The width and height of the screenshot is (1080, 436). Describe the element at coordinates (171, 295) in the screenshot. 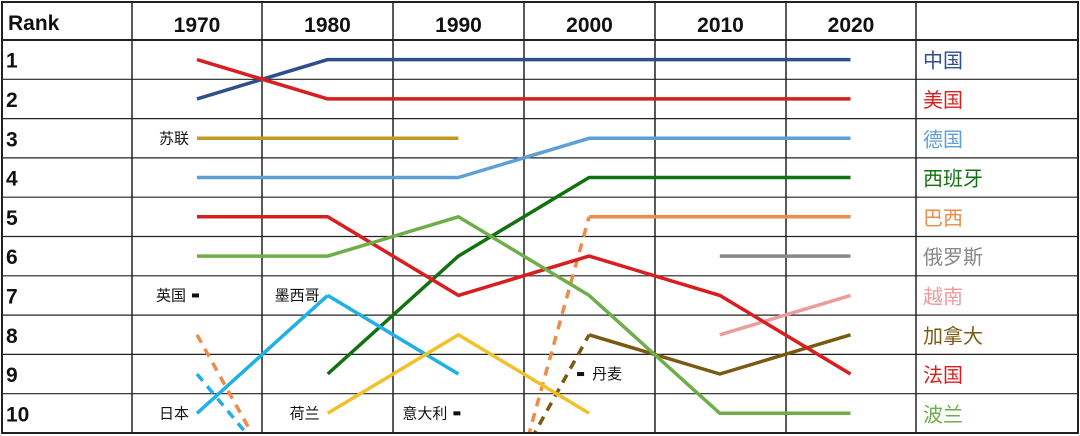

I see `series-英国-label: 英国` at that location.